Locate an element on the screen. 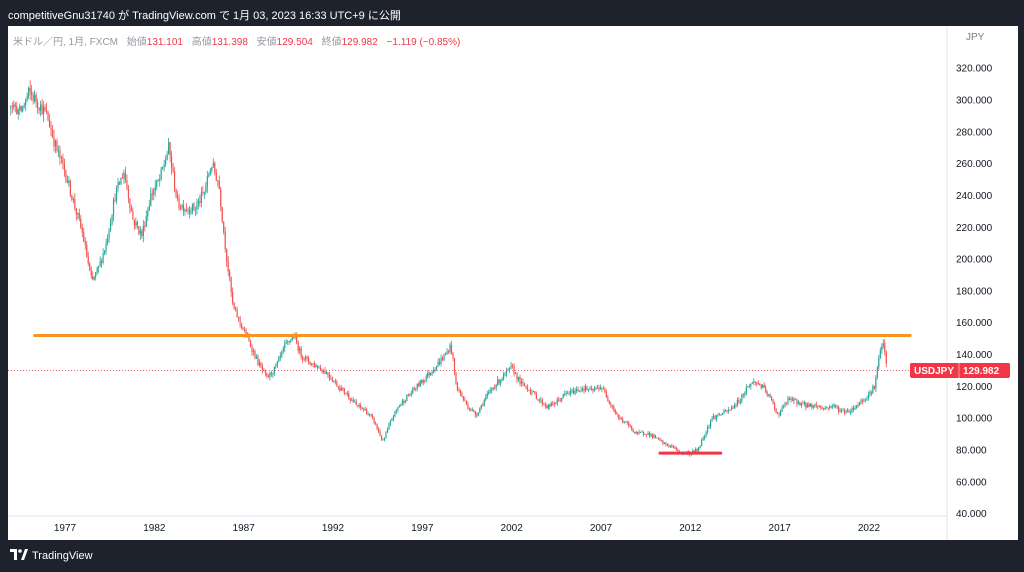 The height and width of the screenshot is (572, 1024). symbol-info: 米ドル／円, 1月, FXCM is located at coordinates (66, 42).